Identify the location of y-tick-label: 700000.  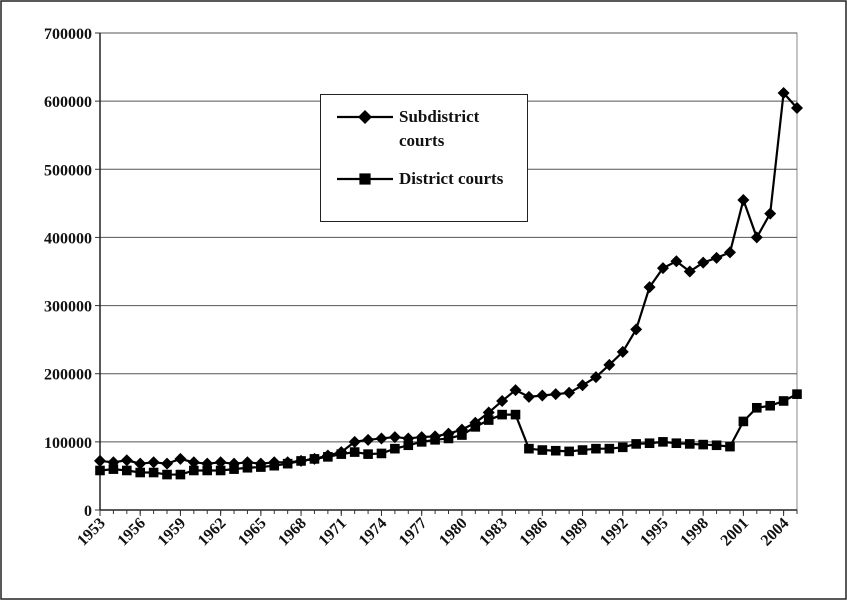
(68, 34).